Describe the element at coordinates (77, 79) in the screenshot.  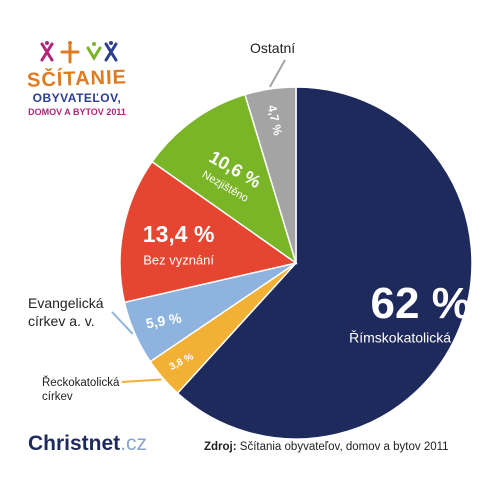
I see `logo-title: SČÍTANIE` at that location.